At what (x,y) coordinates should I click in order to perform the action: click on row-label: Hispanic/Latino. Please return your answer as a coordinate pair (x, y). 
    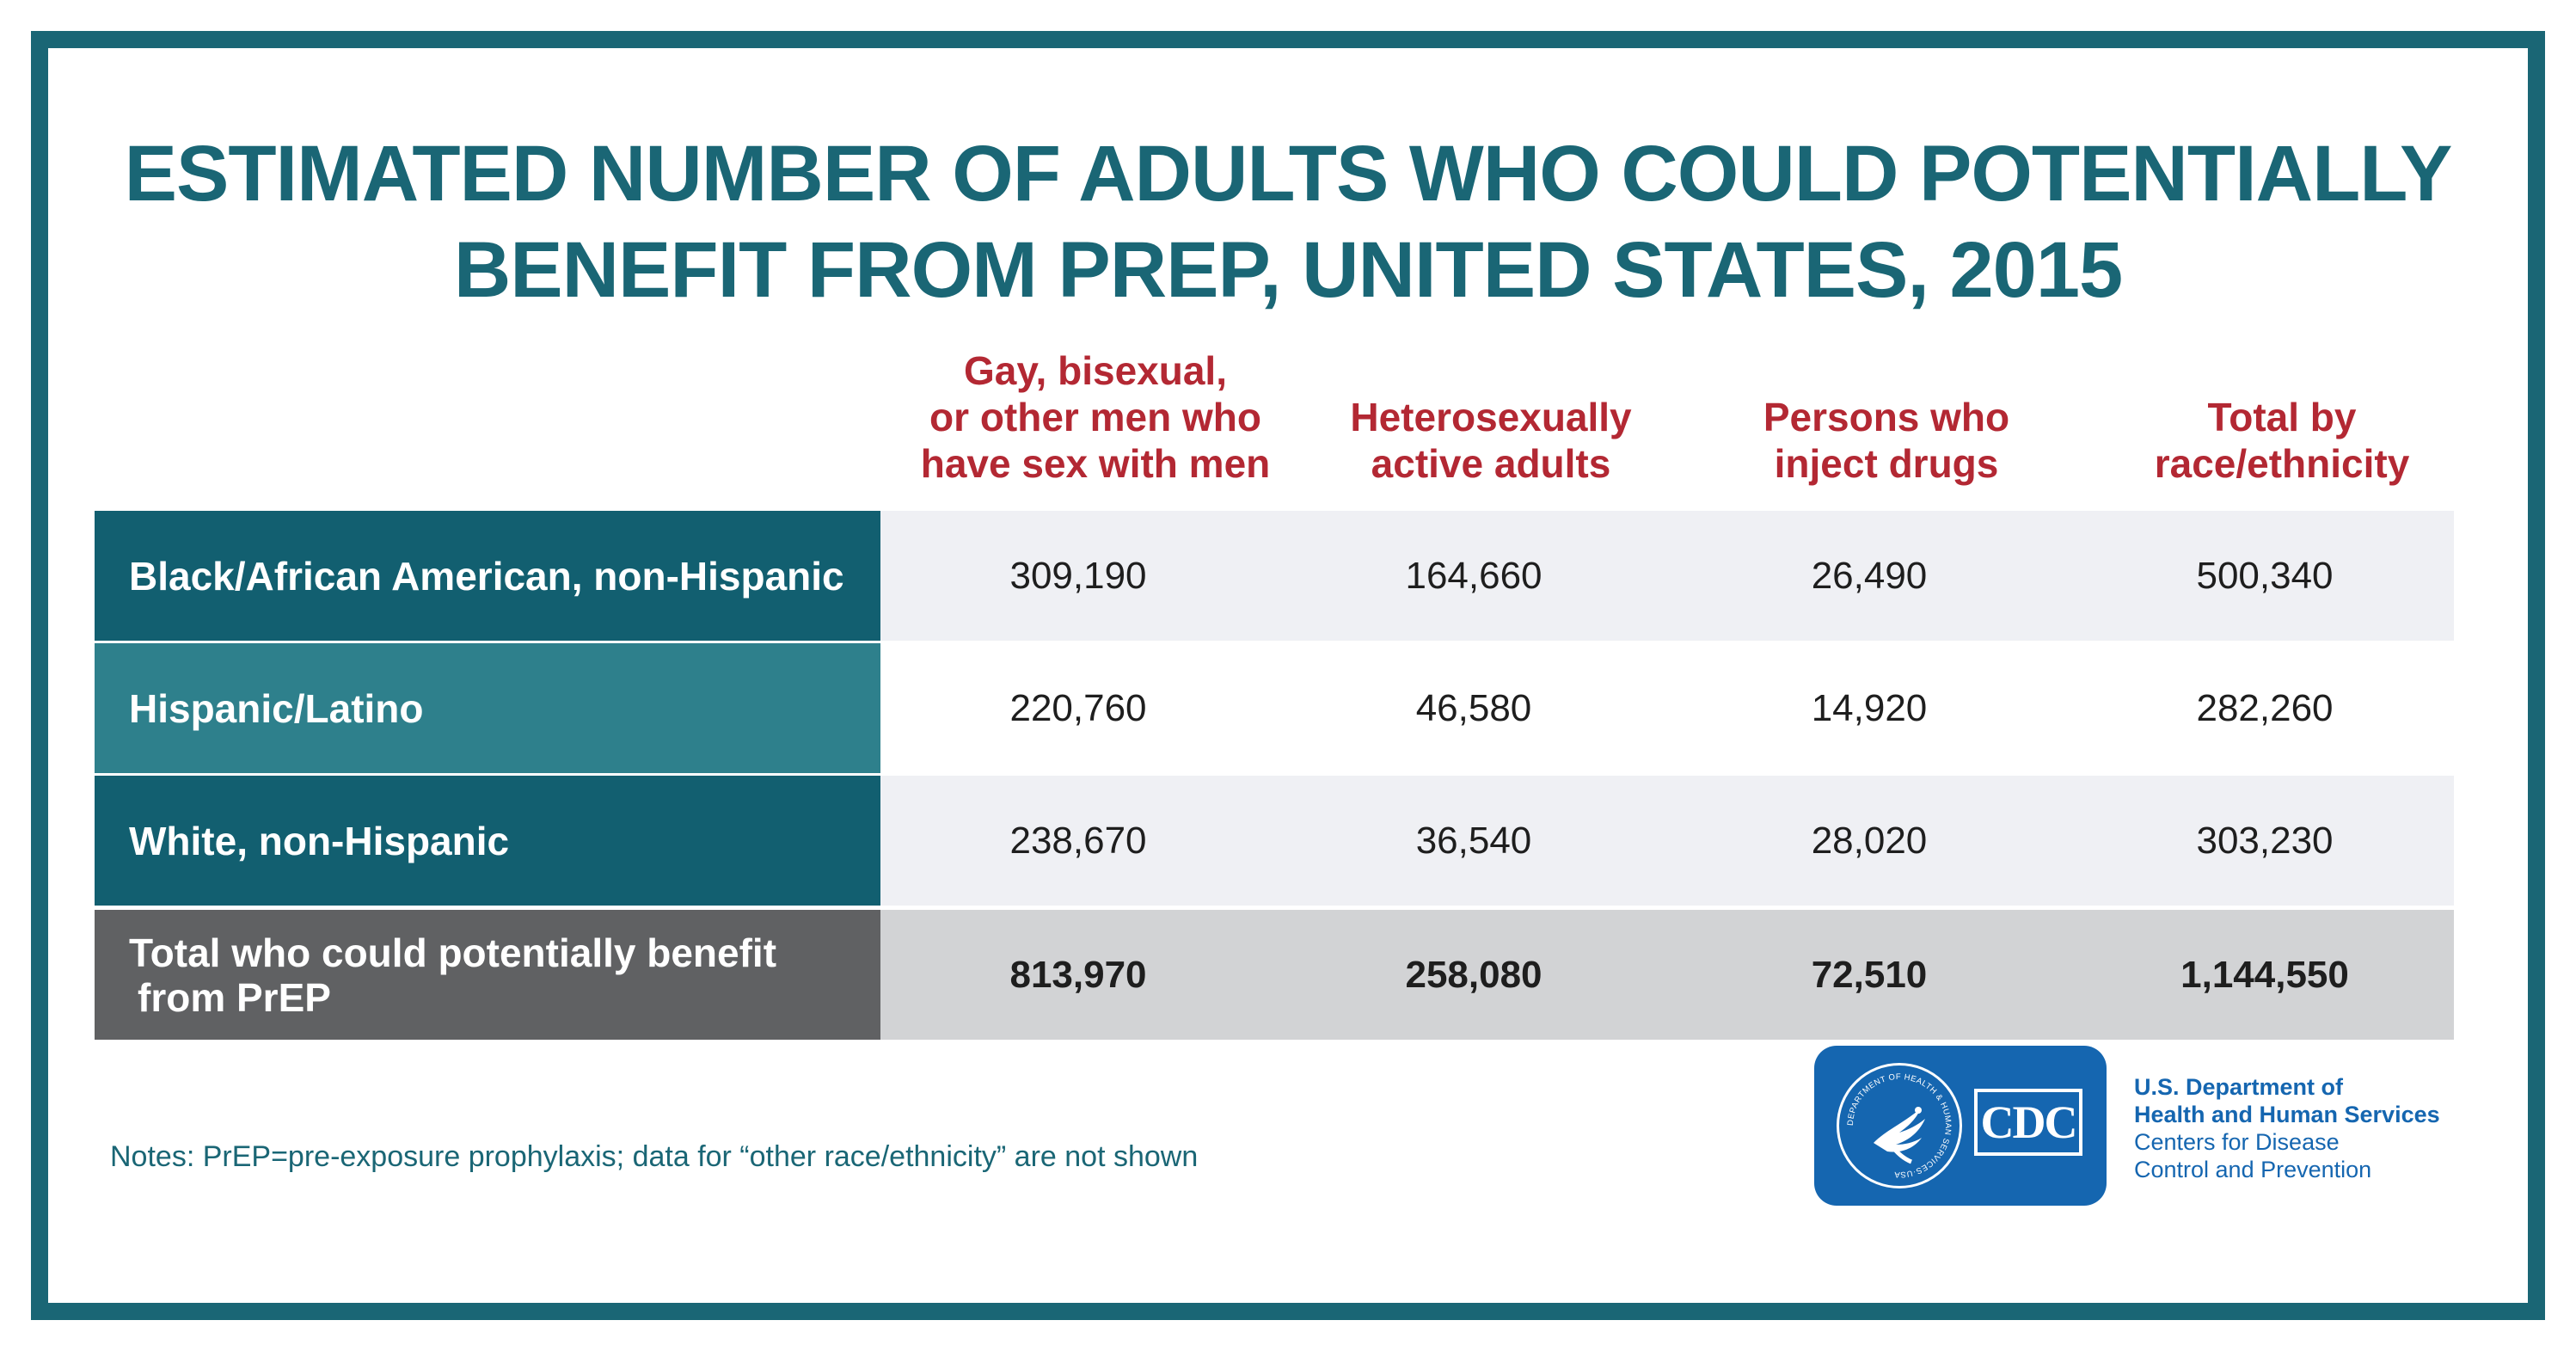
    Looking at the image, I should click on (488, 708).